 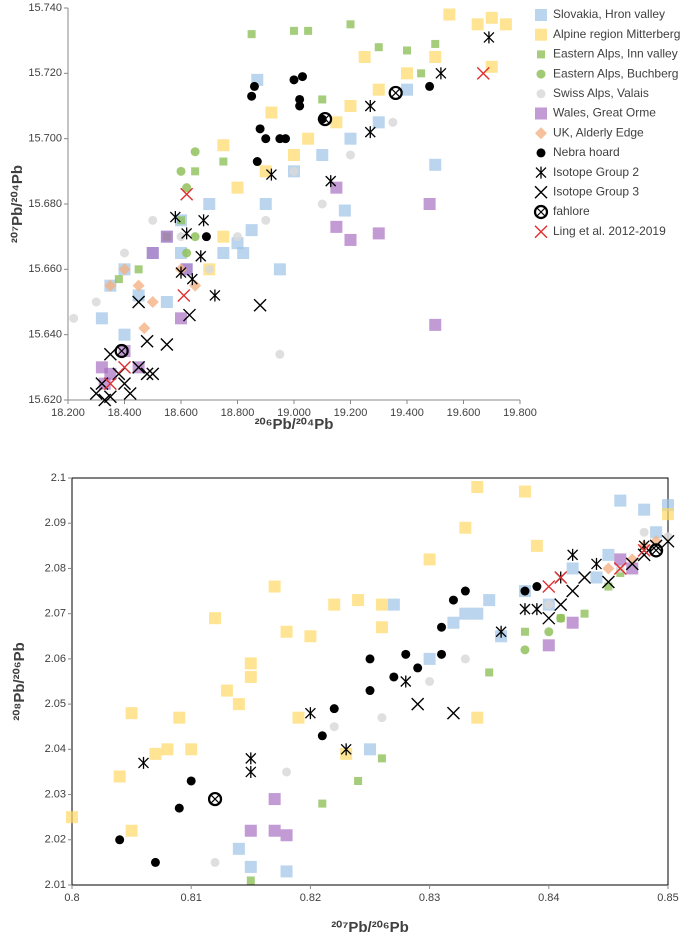 What do you see at coordinates (55, 885) in the screenshot?
I see `y-tick-label: 2.01` at bounding box center [55, 885].